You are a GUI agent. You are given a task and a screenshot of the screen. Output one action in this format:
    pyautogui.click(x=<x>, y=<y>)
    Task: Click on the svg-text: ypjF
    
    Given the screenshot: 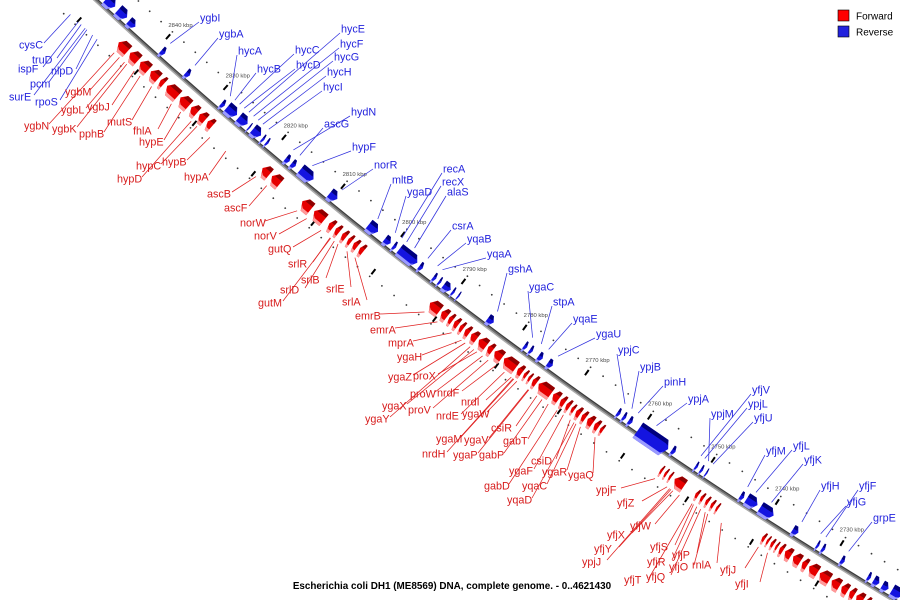 What is the action you would take?
    pyautogui.click(x=606, y=491)
    